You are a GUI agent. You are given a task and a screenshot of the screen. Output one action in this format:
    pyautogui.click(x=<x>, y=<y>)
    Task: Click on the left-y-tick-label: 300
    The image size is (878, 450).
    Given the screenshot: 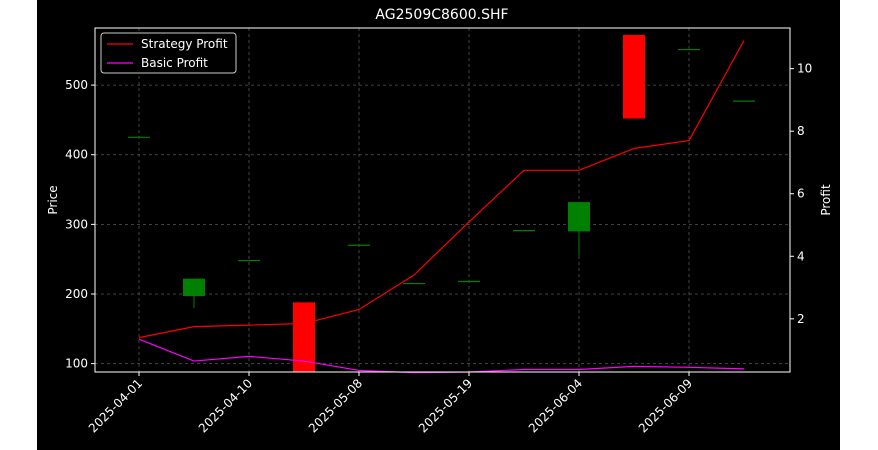 What is the action you would take?
    pyautogui.click(x=76, y=224)
    